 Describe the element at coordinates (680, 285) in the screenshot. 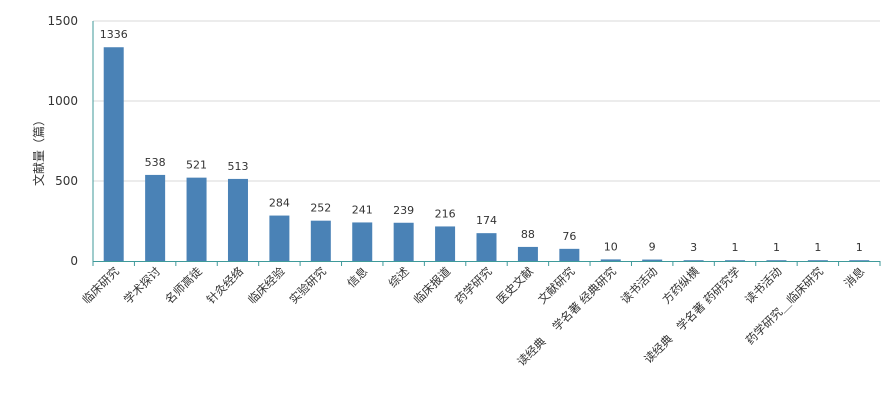

I see `category-label: 方药纵横` at that location.